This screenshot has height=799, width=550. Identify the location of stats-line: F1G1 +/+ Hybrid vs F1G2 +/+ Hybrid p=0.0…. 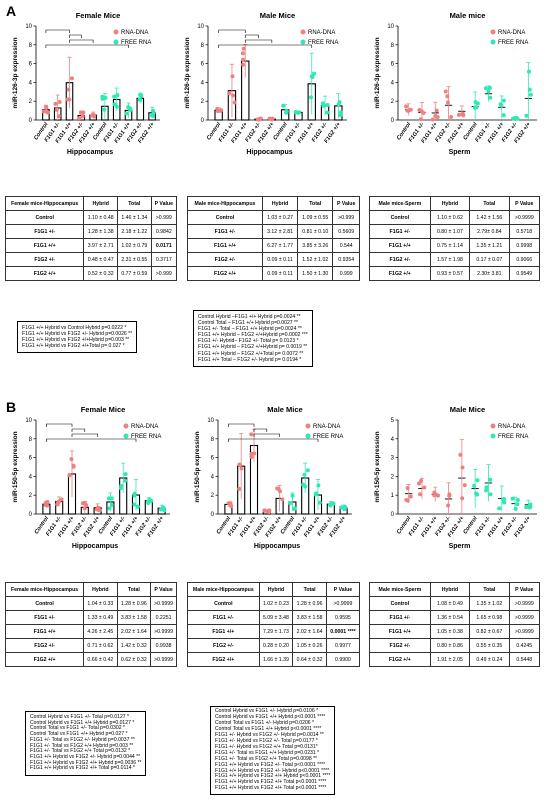
(86, 762).